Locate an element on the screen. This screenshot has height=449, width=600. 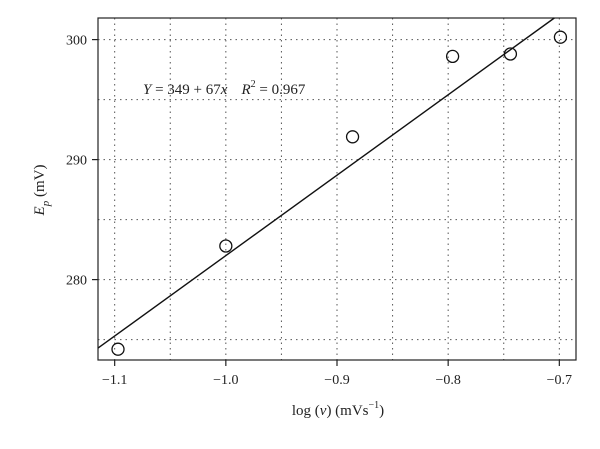
y-tick-label-0: 280 is located at coordinates (76, 281).